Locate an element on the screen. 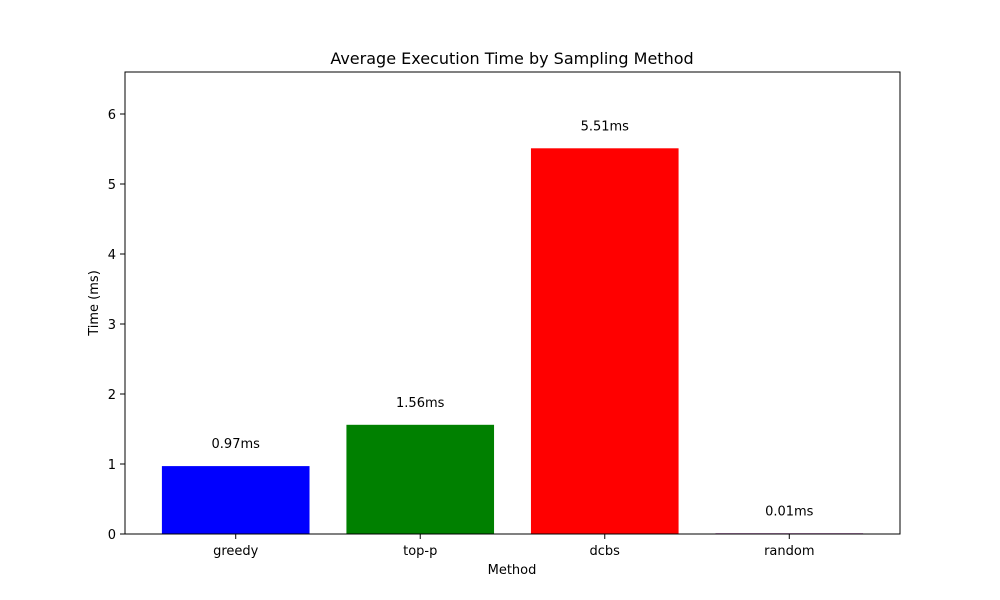 This screenshot has width=1000, height=600. y-tick-label-6: 6 is located at coordinates (112, 115).